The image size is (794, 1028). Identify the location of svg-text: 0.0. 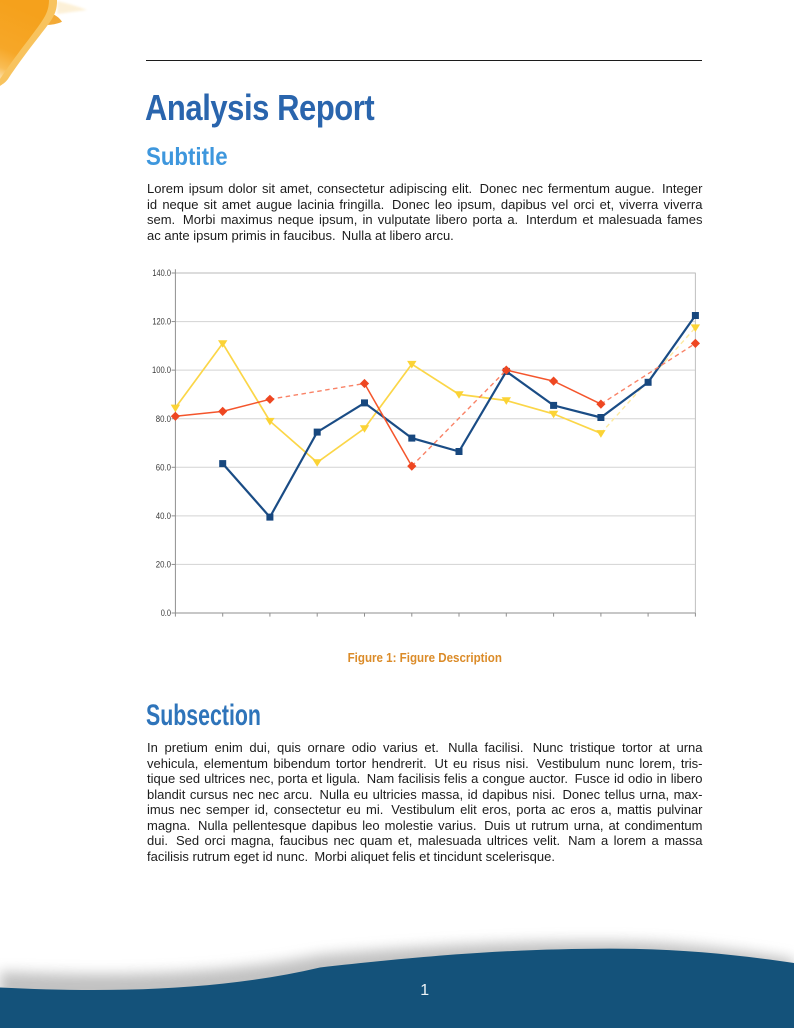
(166, 613).